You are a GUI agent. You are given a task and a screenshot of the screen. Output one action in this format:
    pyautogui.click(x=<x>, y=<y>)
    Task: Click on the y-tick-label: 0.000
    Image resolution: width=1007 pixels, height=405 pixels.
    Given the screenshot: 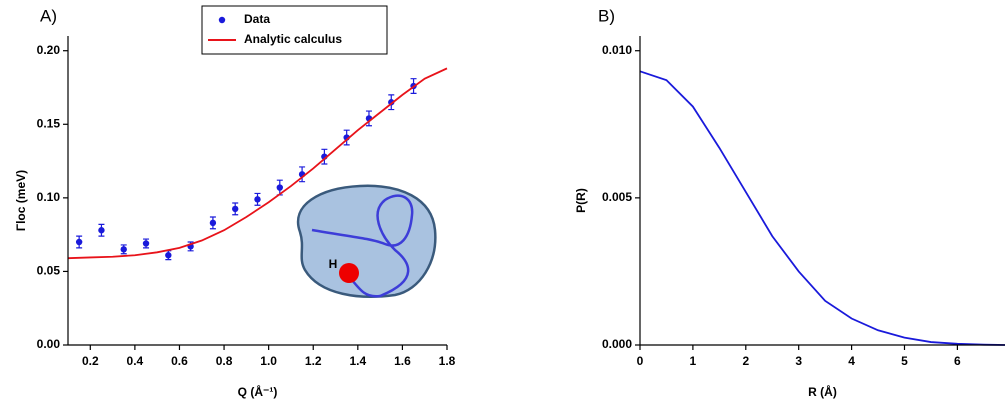 What is the action you would take?
    pyautogui.click(x=617, y=344)
    